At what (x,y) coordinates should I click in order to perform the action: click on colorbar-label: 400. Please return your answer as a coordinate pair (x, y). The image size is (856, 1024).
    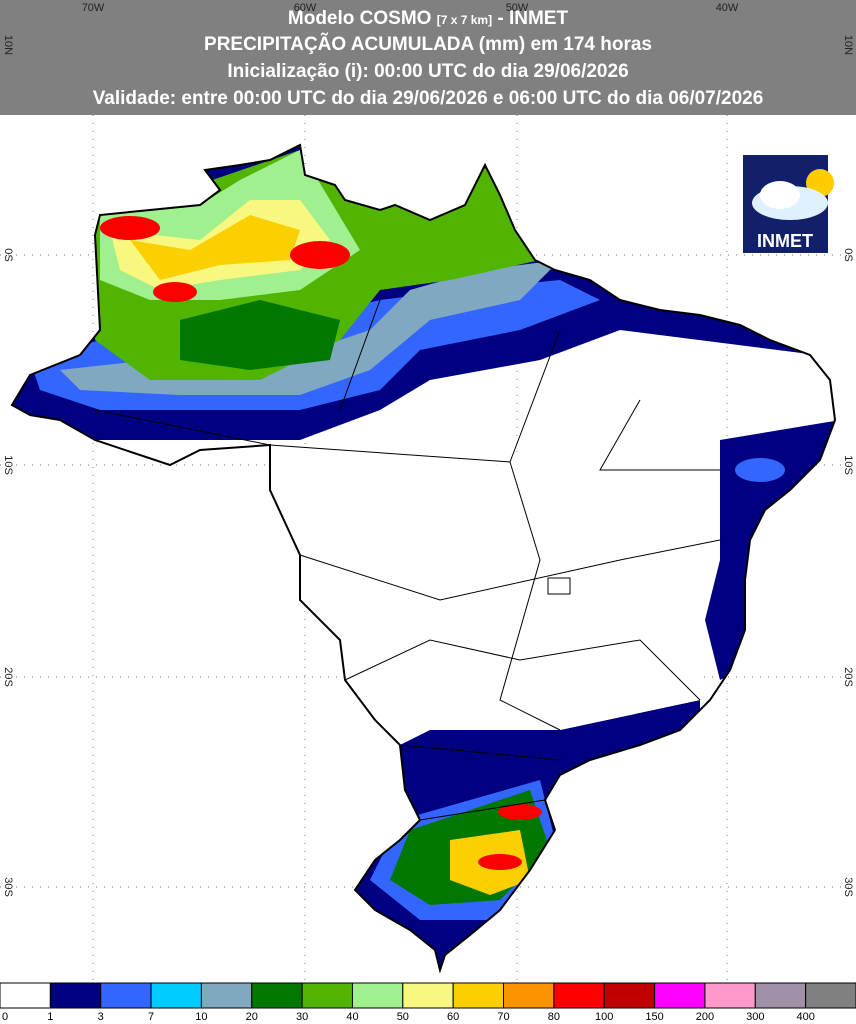
    Looking at the image, I should click on (805, 1017).